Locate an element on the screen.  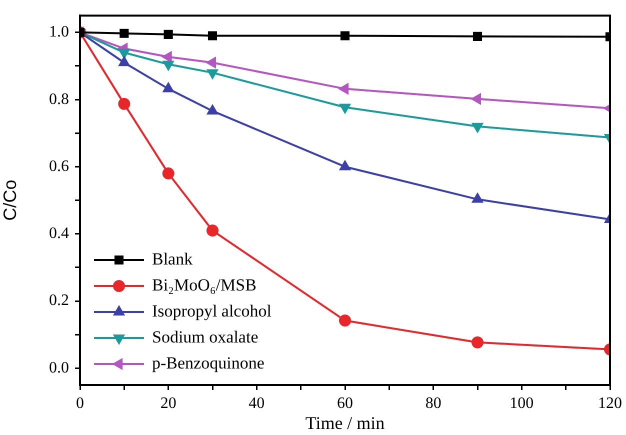
legend-label: p-Benzoquinone is located at coordinates (208, 362).